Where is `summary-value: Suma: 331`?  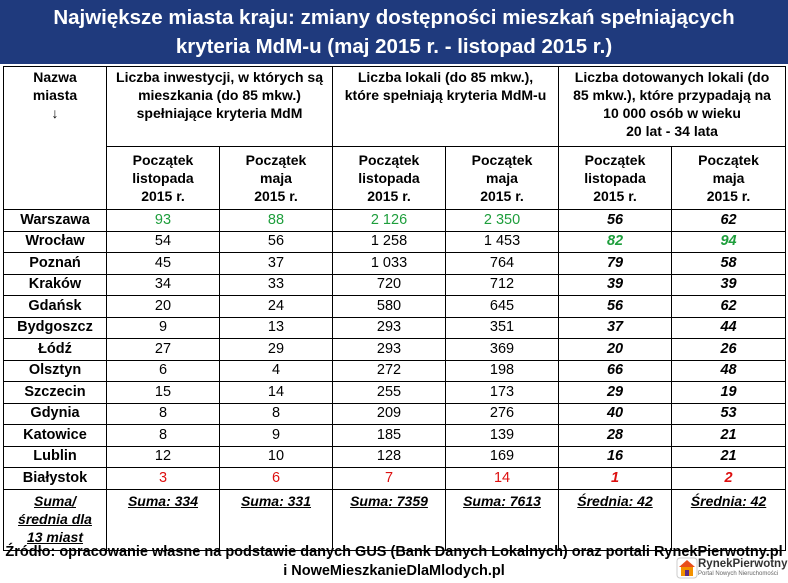
summary-value: Suma: 331 is located at coordinates (276, 519).